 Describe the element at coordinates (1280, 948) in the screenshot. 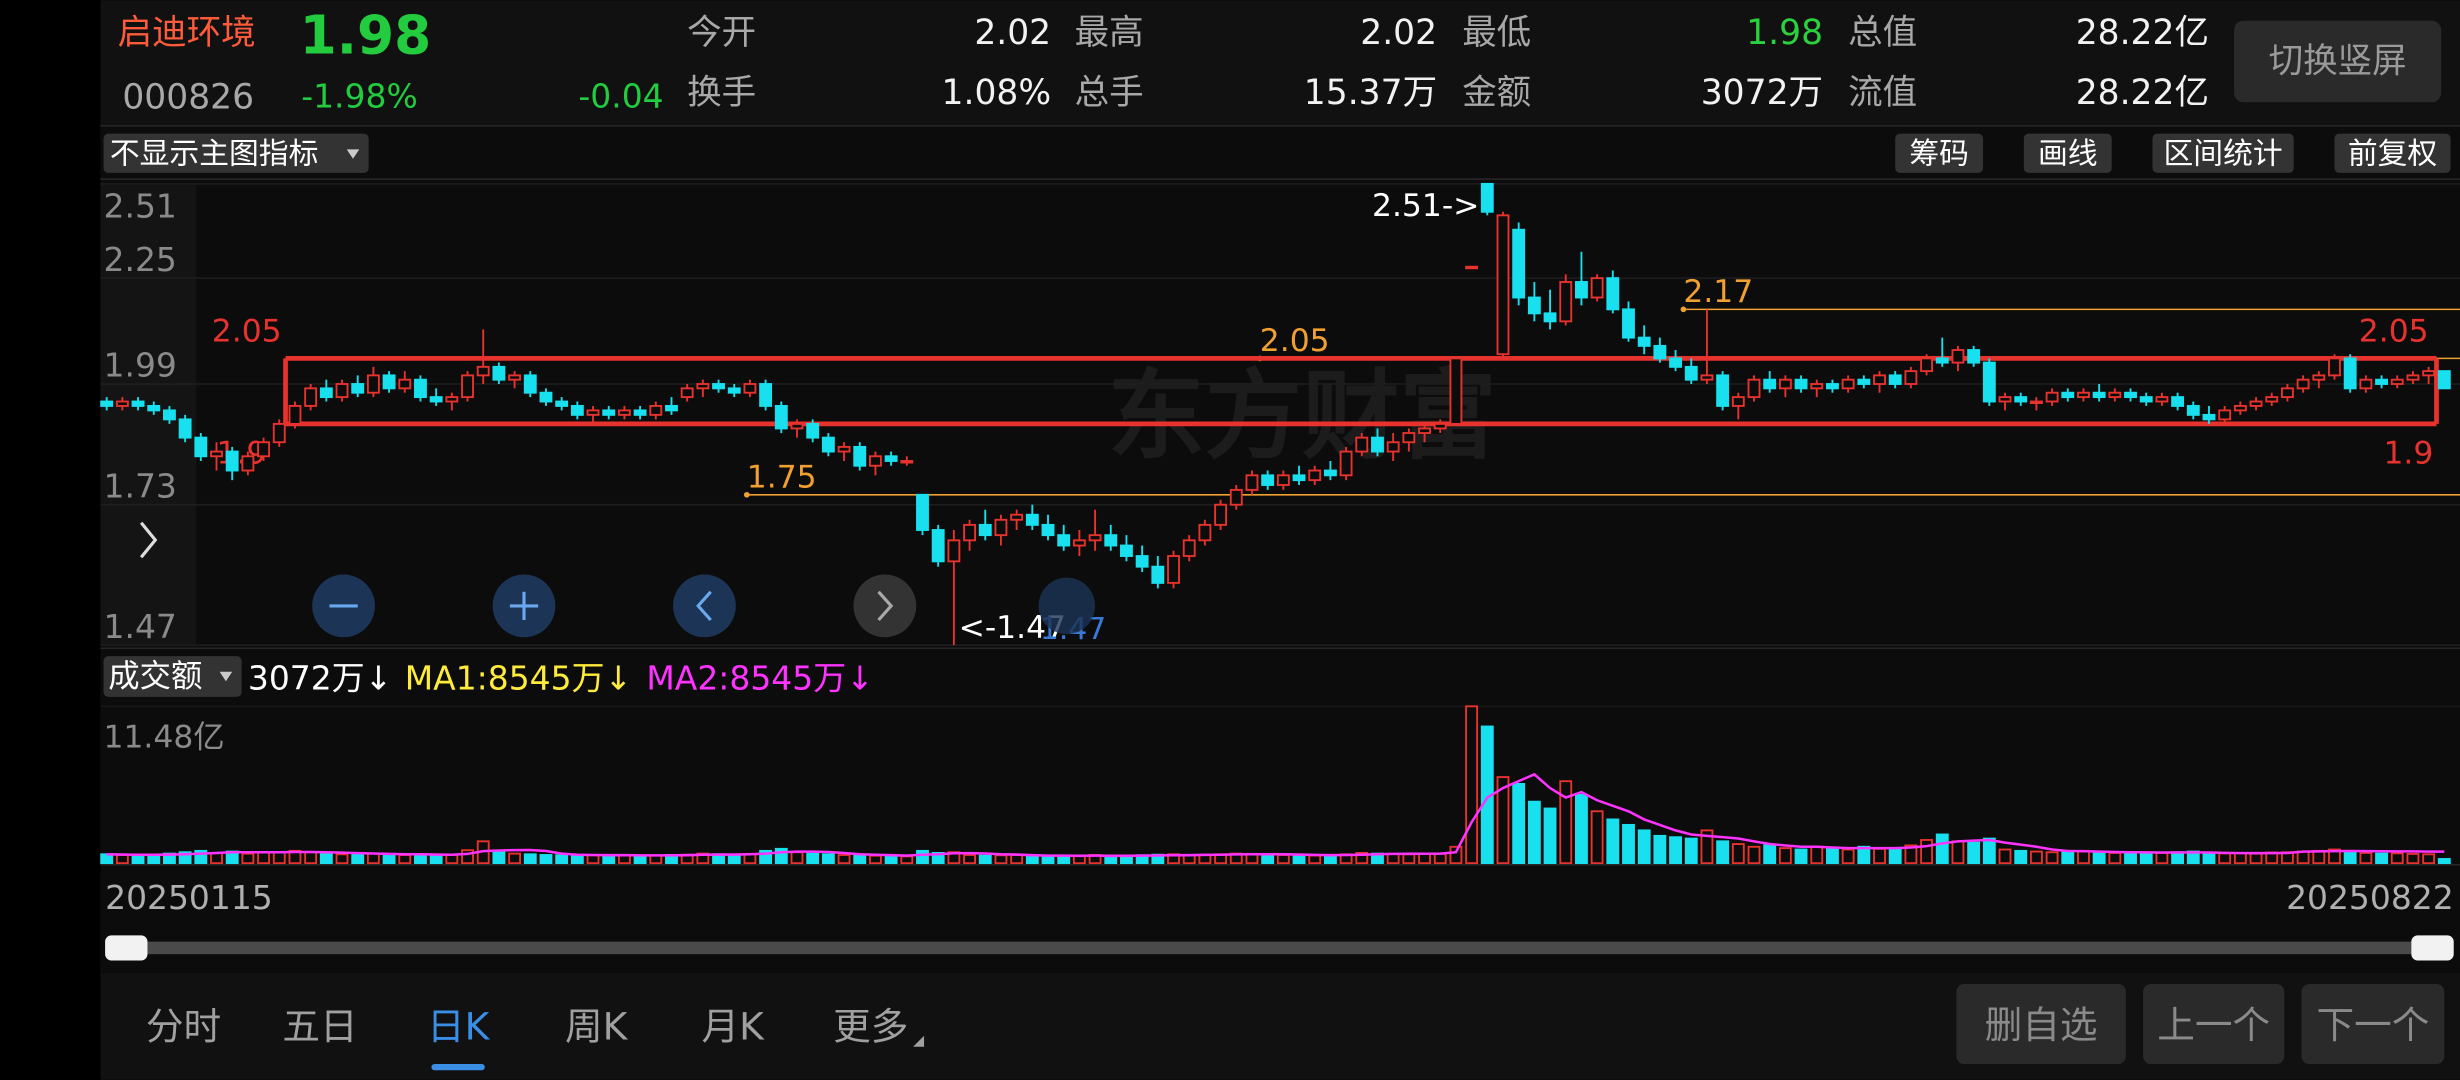

I see `scrollbar` at that location.